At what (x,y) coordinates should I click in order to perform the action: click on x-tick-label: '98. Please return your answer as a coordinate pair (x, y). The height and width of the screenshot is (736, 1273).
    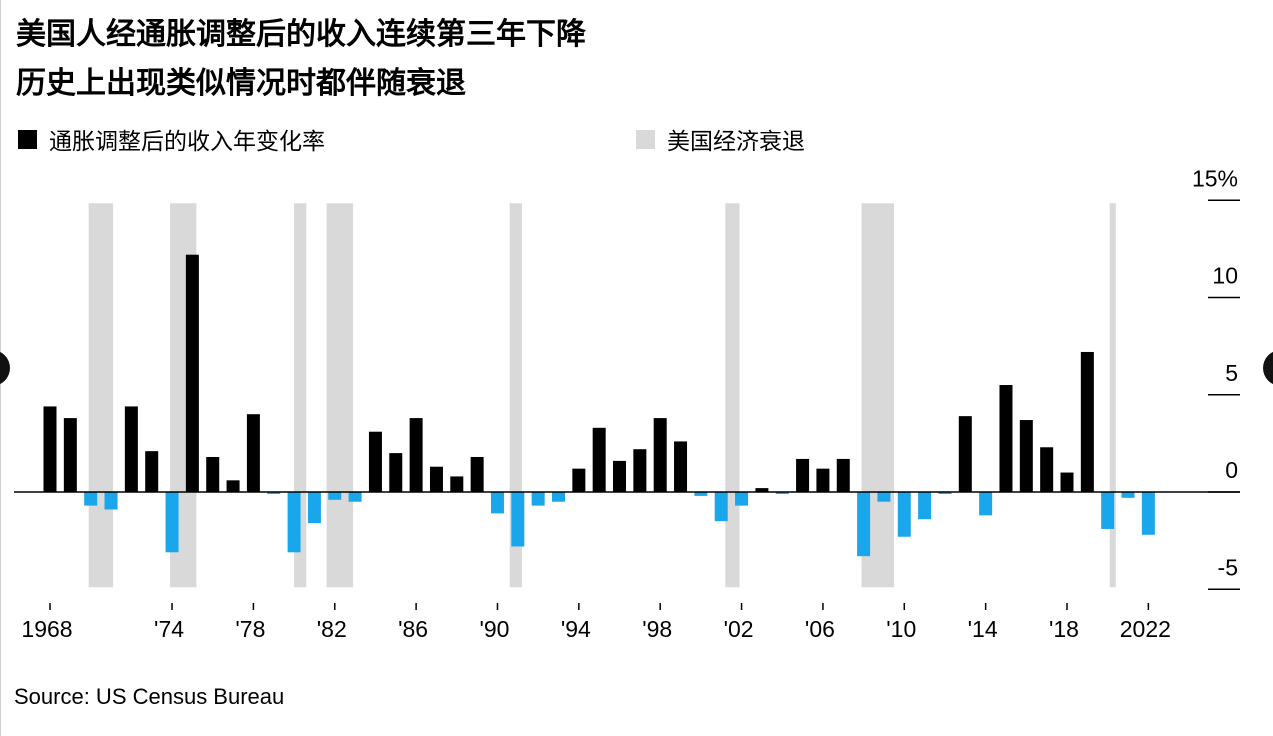
    Looking at the image, I should click on (657, 629).